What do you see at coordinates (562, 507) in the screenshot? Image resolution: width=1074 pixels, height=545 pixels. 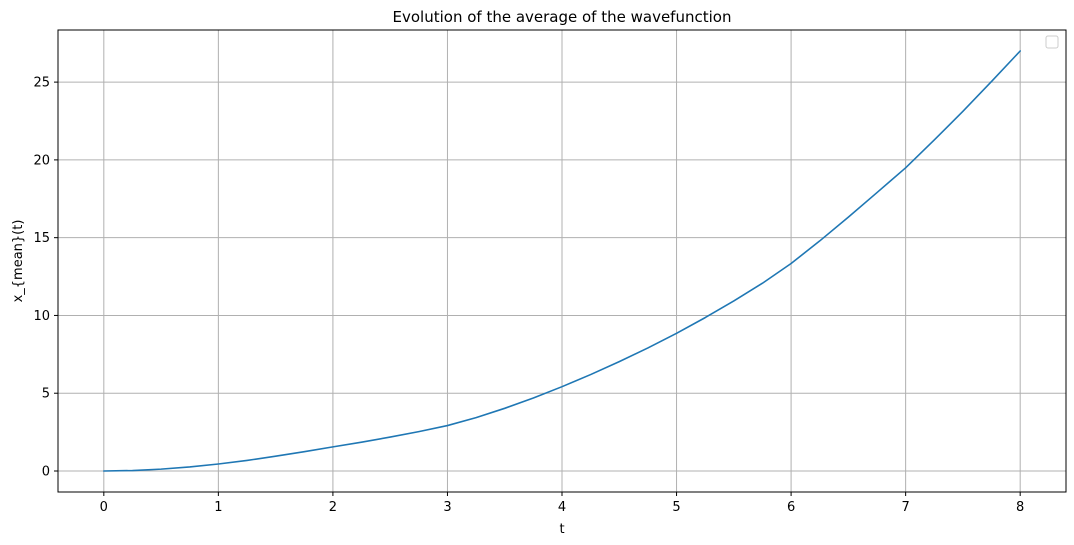 I see `x-tick-label: 4` at bounding box center [562, 507].